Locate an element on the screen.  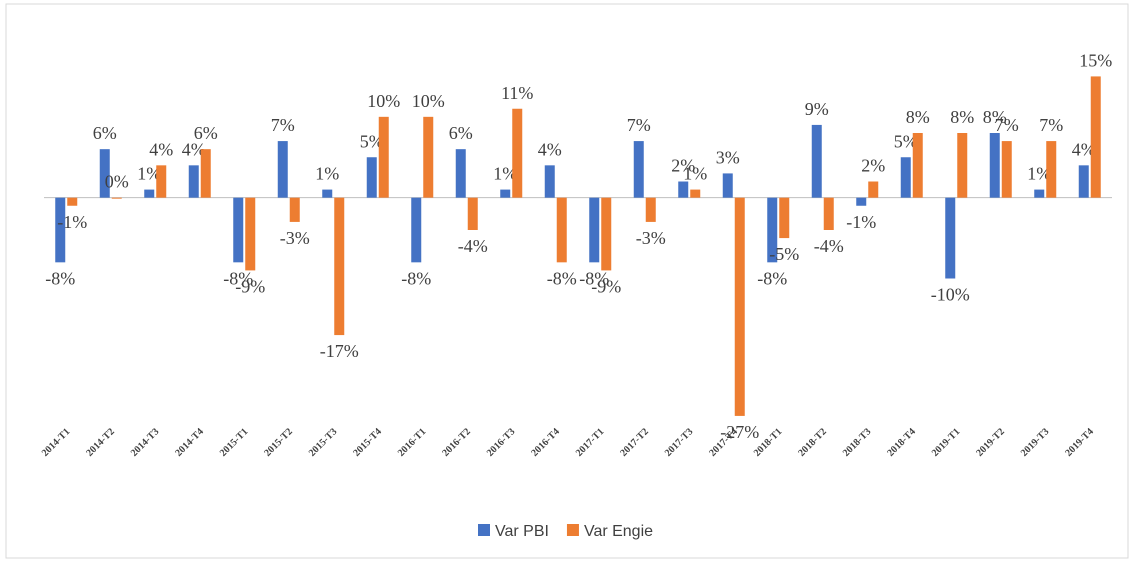
legend-label: Var Engie is located at coordinates (618, 531).